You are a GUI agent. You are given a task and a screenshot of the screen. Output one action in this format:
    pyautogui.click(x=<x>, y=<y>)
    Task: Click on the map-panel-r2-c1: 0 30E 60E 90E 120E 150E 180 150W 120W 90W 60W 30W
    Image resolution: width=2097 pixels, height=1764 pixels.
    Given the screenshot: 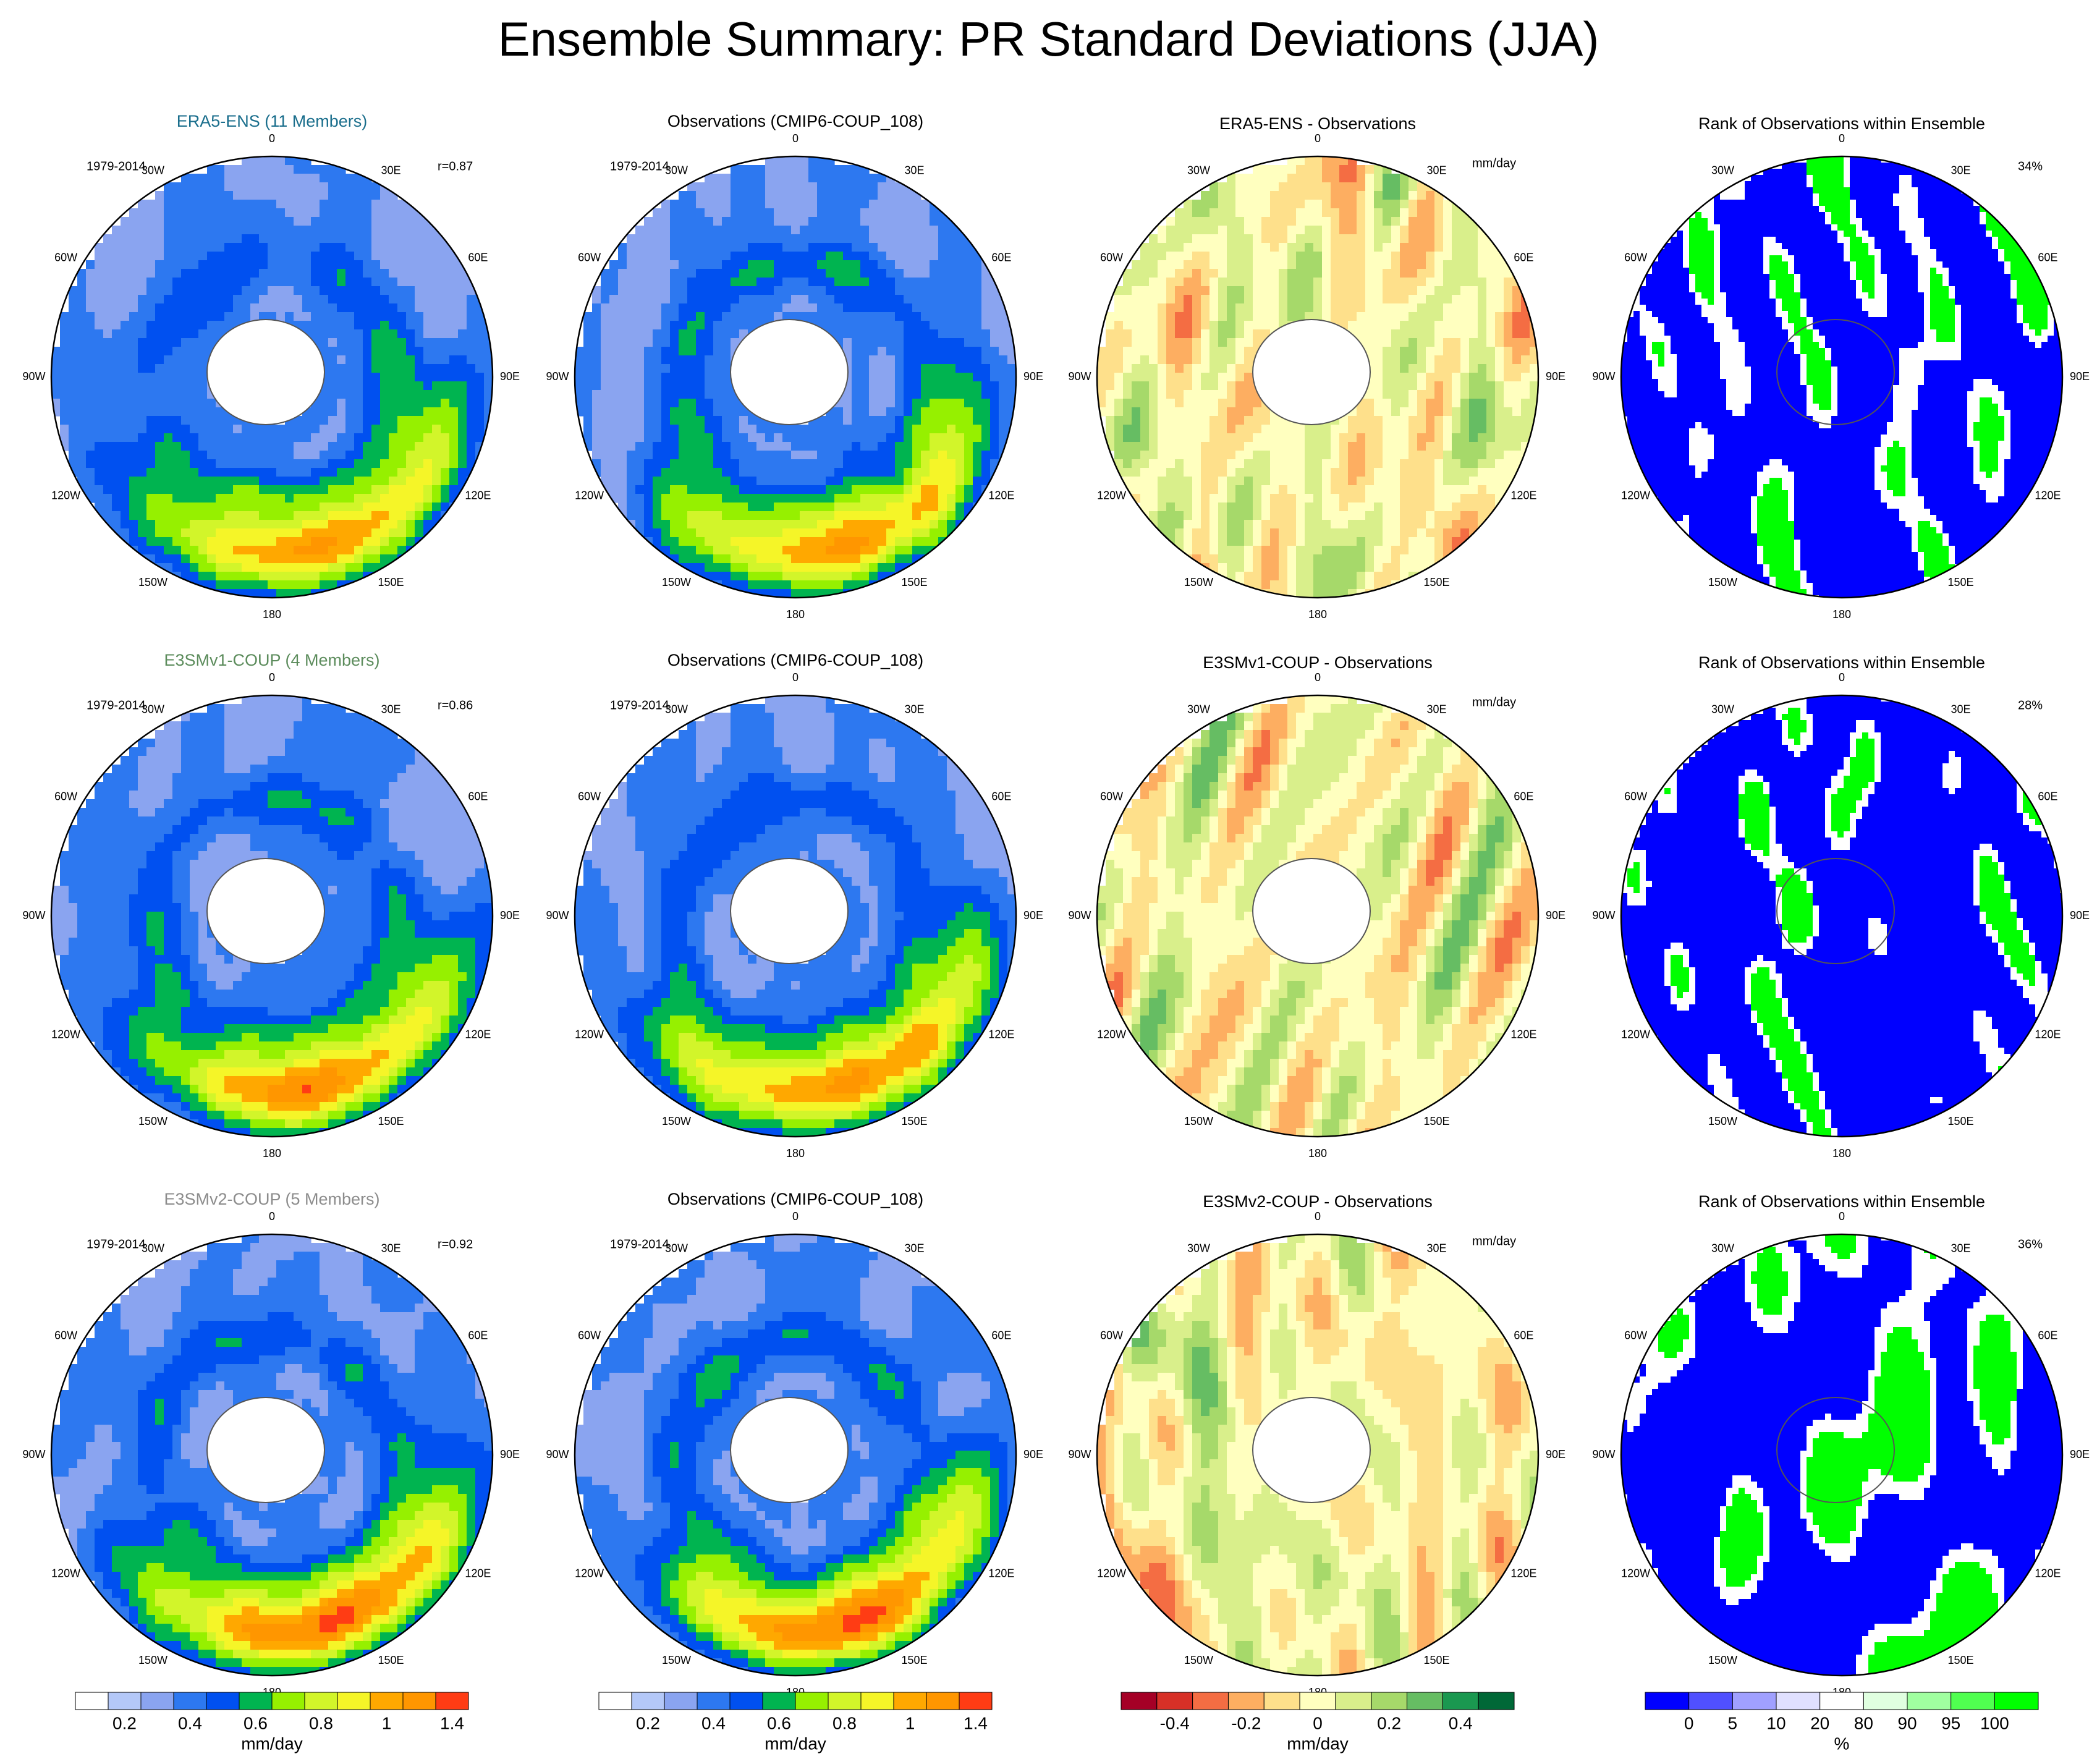 What is the action you would take?
    pyautogui.click(x=271, y=915)
    